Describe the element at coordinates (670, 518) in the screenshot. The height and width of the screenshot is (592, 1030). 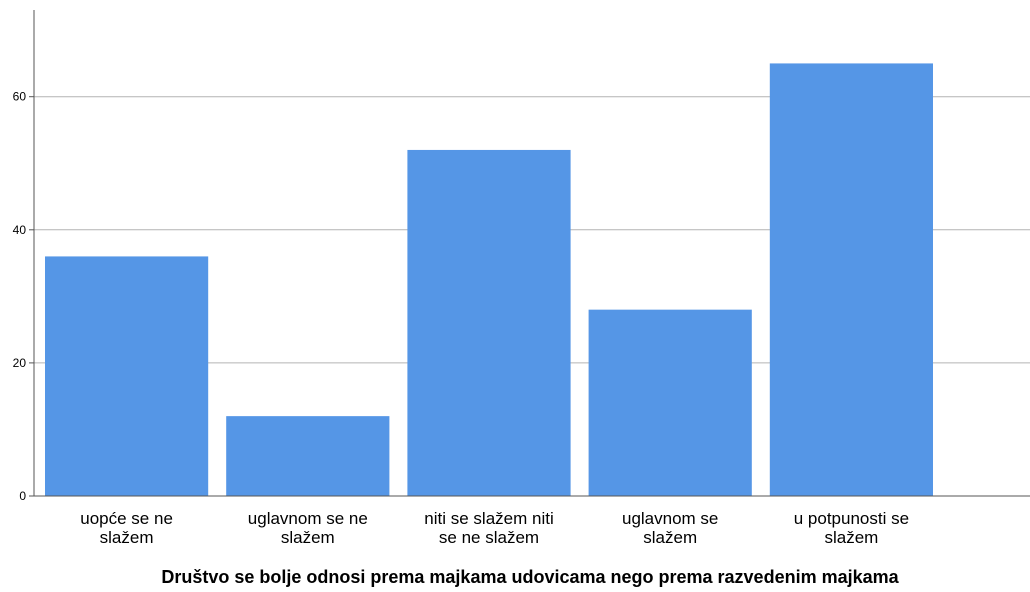
I see `category-label-4-line-1: uglavnom se` at that location.